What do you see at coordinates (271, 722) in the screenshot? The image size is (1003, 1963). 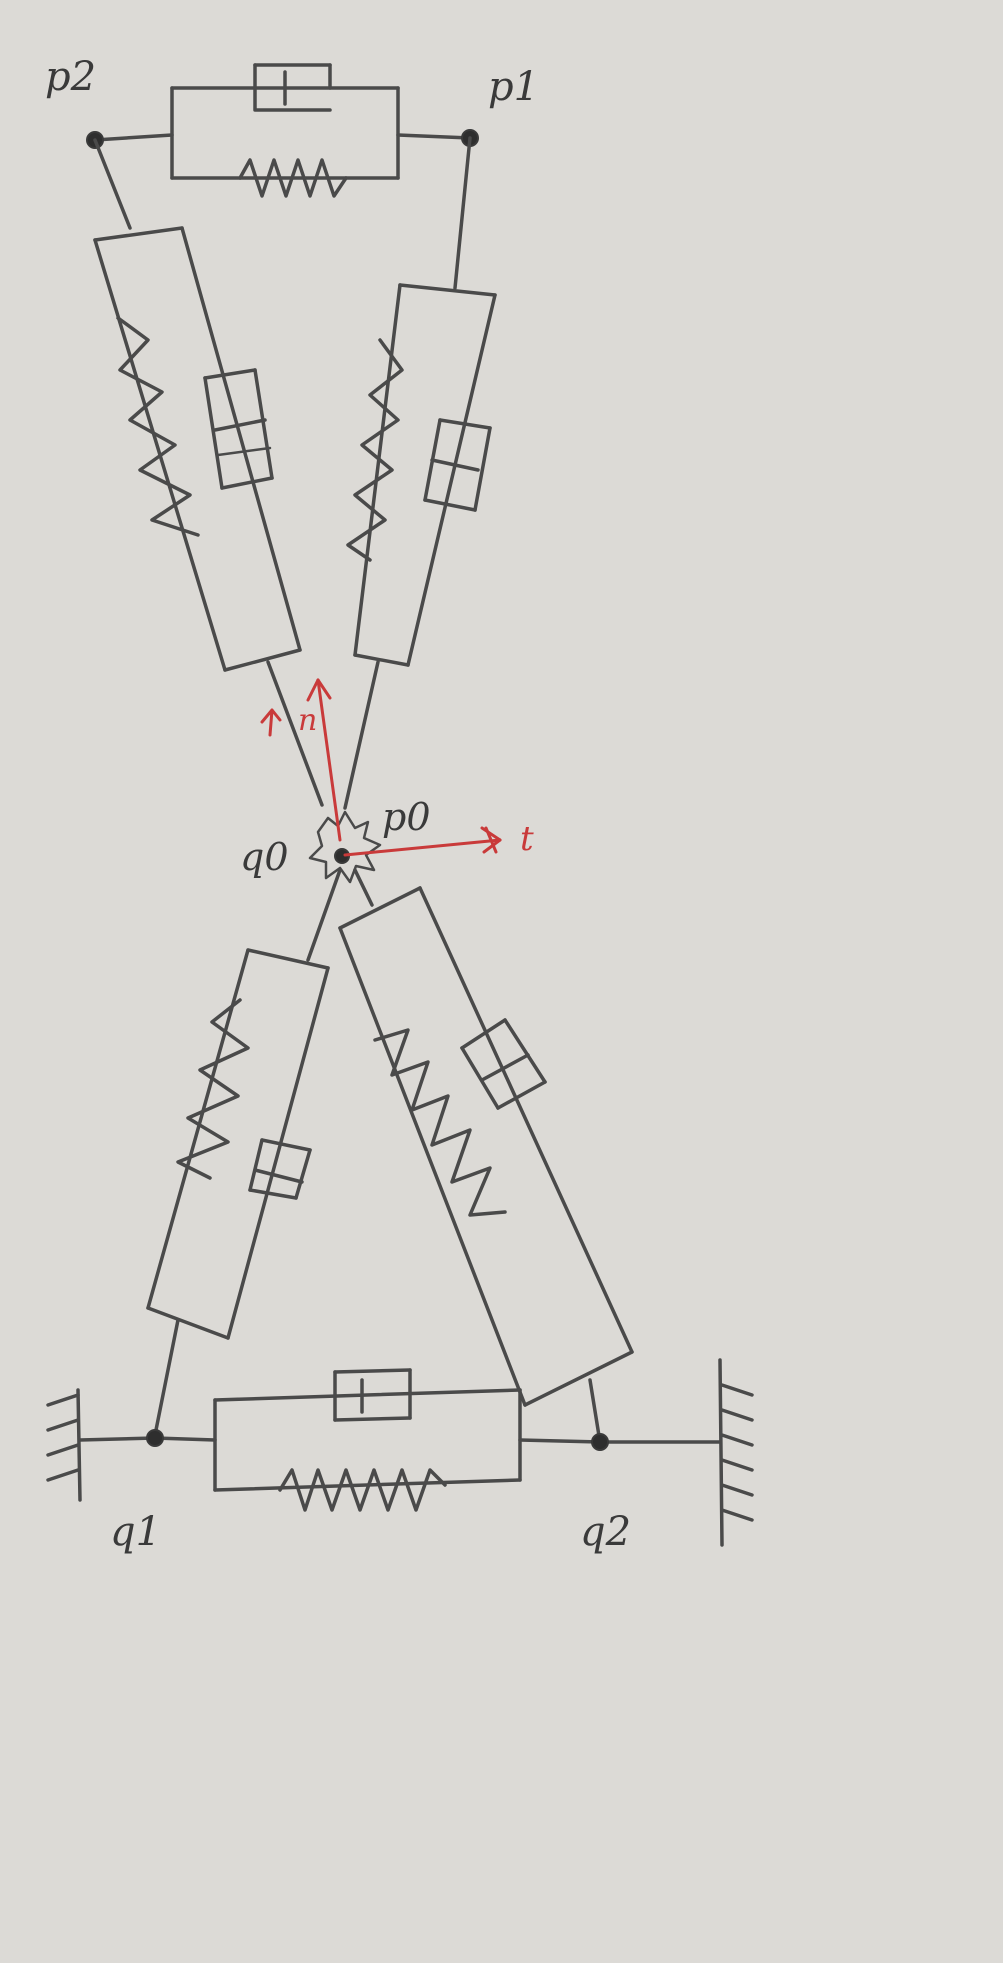 I see `small-up-tick` at bounding box center [271, 722].